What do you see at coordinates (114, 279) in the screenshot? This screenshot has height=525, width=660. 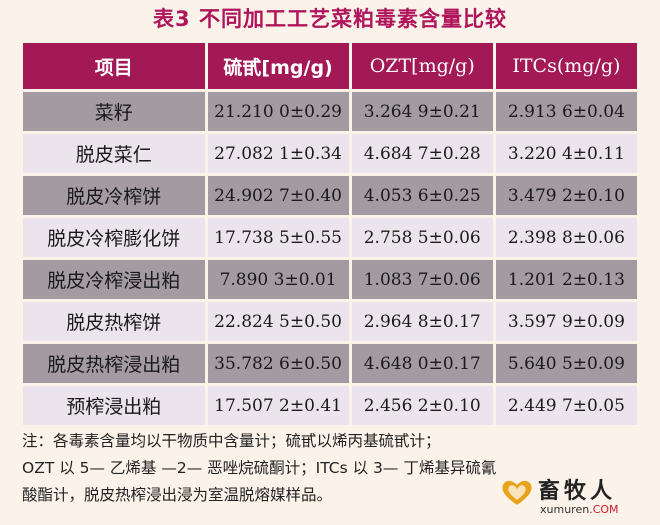 I see `row-label: 脱皮冷榨浸出粕` at bounding box center [114, 279].